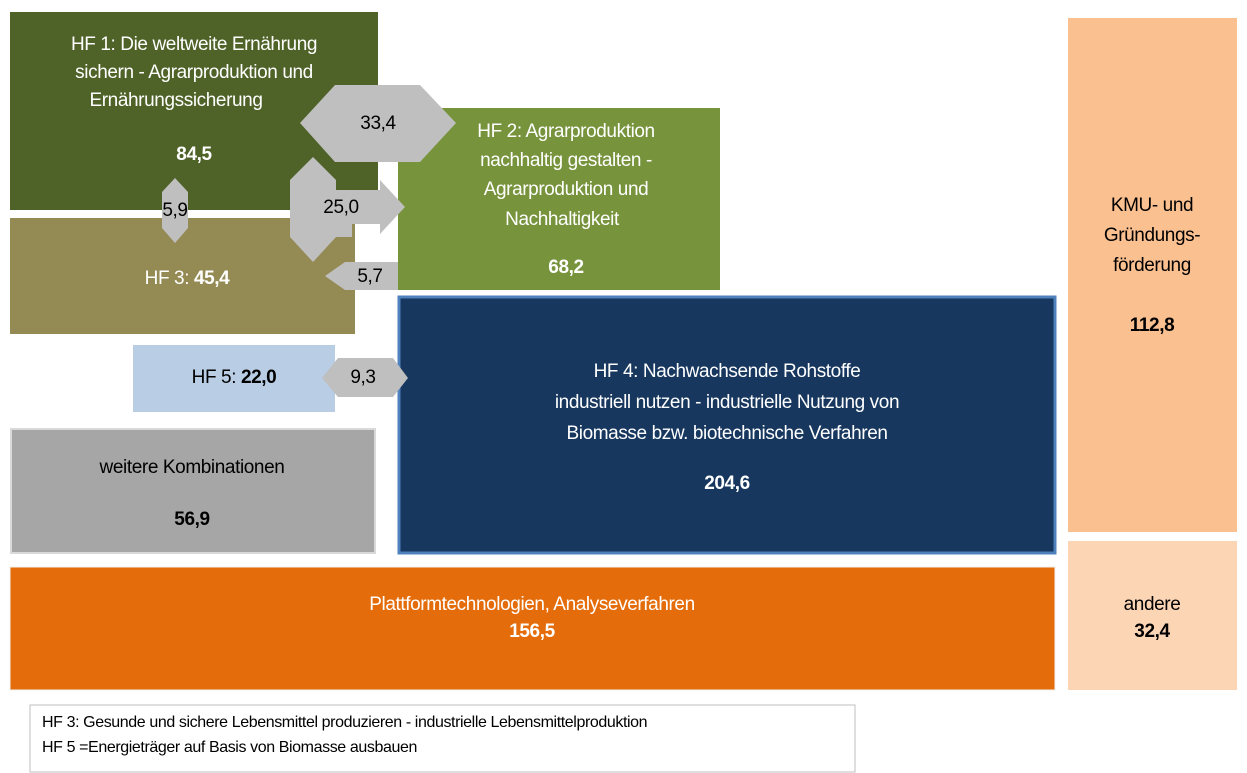 This screenshot has width=1247, height=773. Describe the element at coordinates (727, 483) in the screenshot. I see `box-value: 204,6` at that location.